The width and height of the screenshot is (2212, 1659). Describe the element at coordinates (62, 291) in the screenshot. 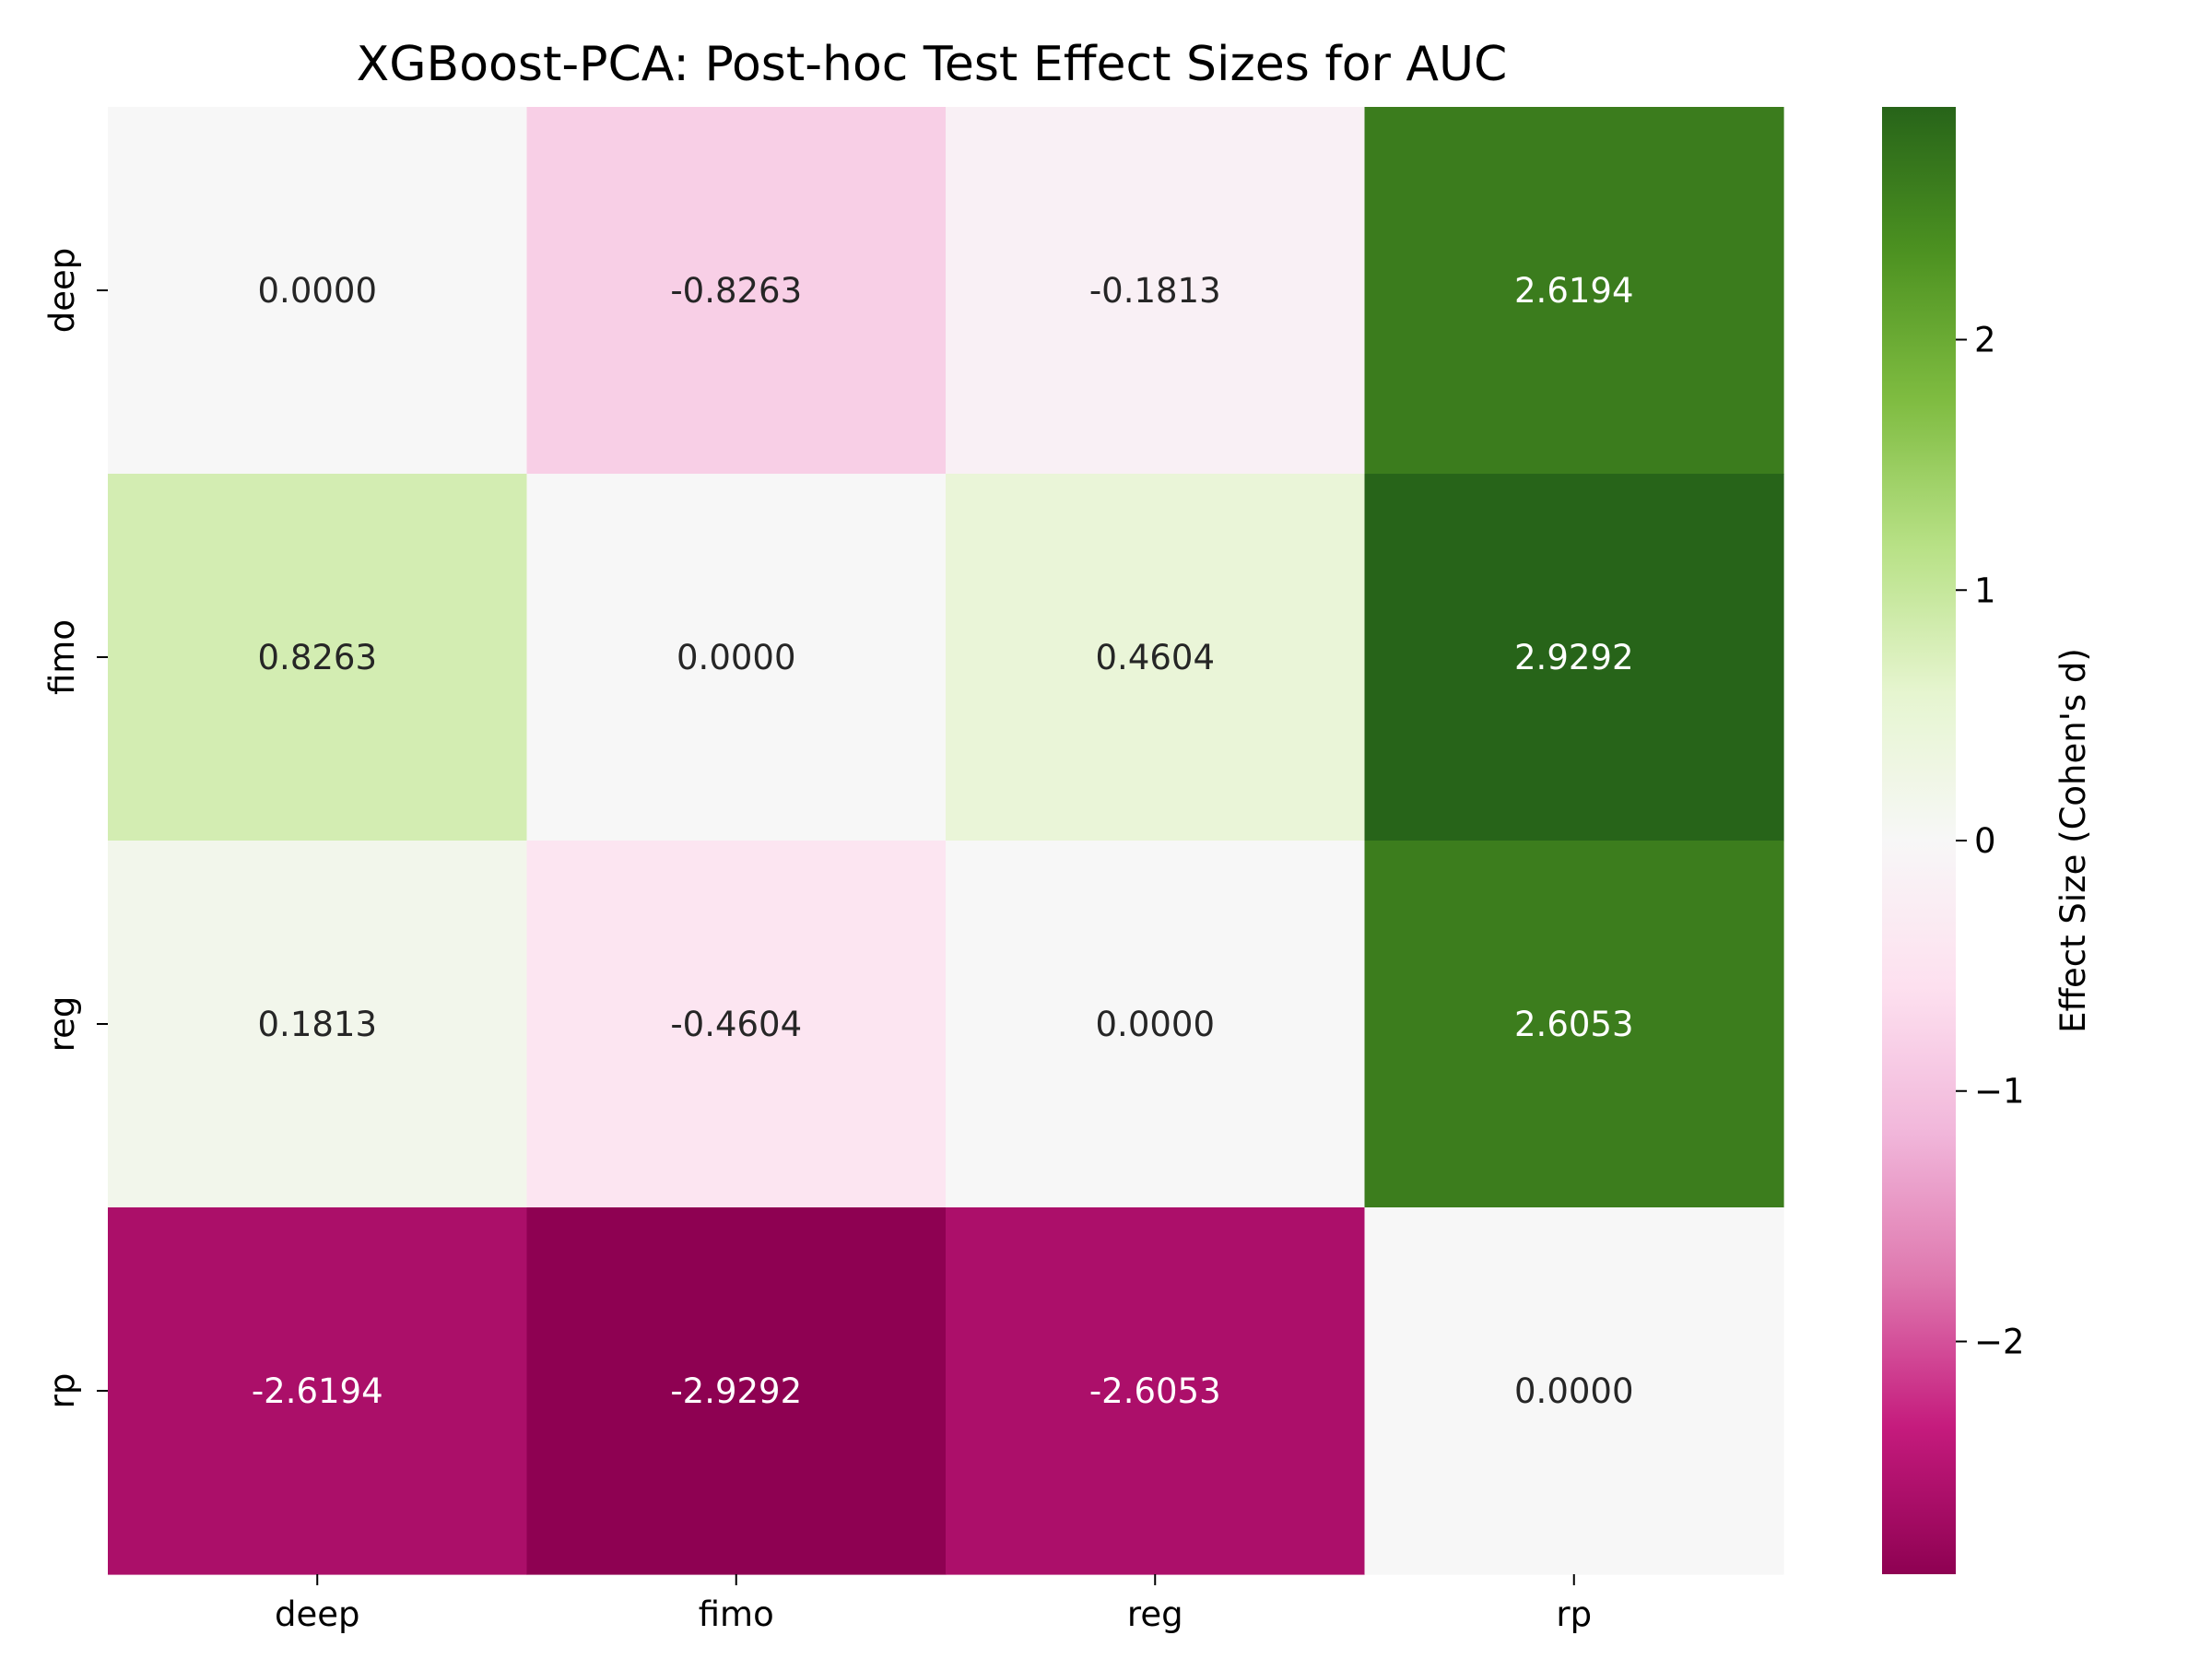

I see `y-tick-label: deep` at that location.